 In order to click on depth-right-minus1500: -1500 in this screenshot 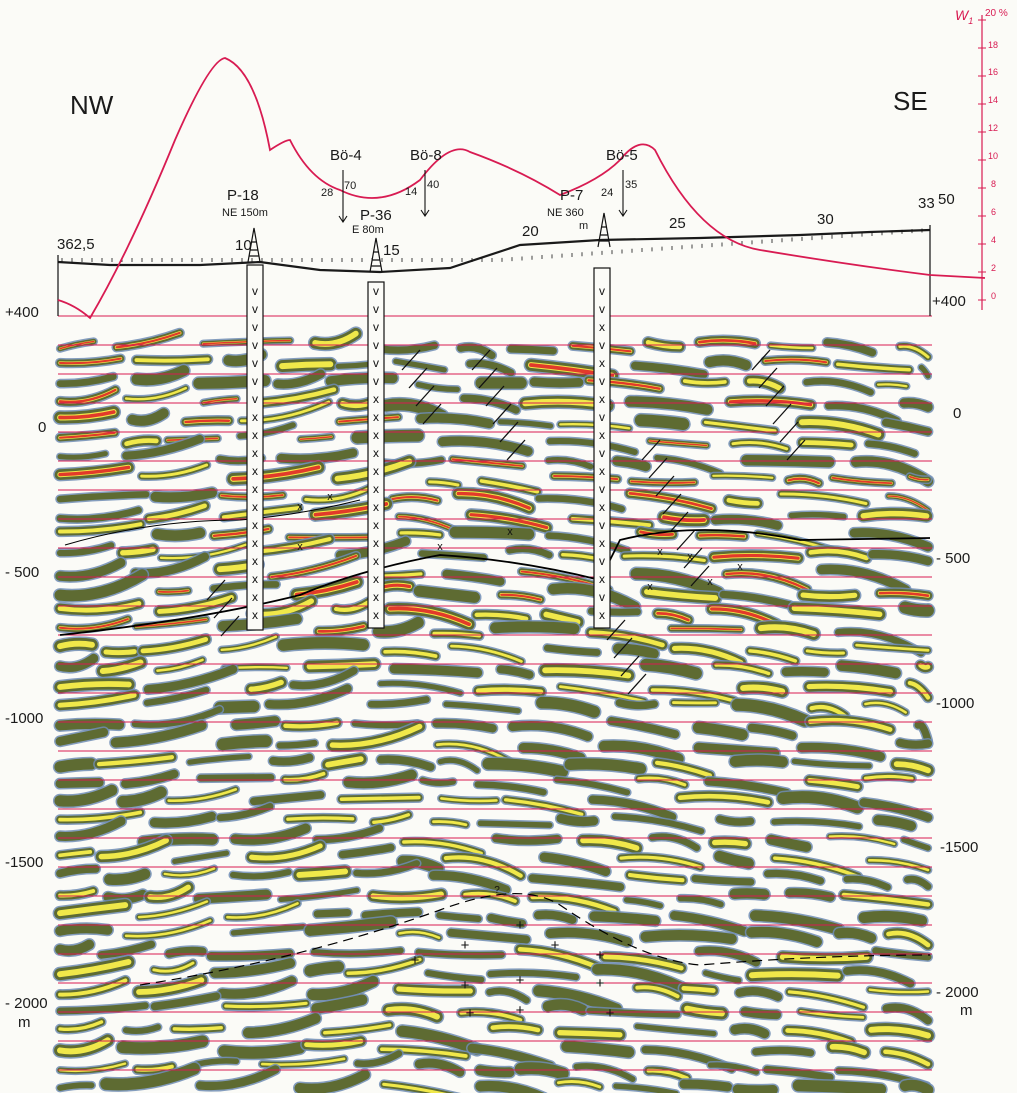, I will do `click(959, 847)`.